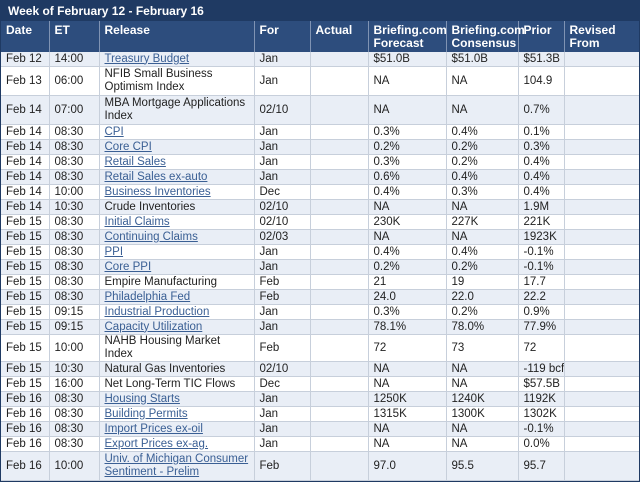 This screenshot has height=482, width=640. Describe the element at coordinates (135, 161) in the screenshot. I see `release-link: Retail Sales` at that location.